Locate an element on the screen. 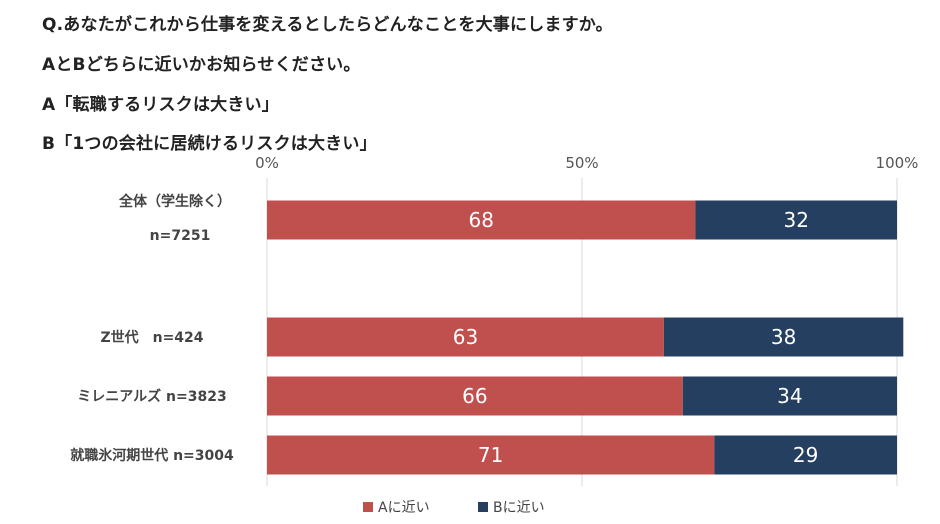 The width and height of the screenshot is (940, 524). legend-label-b: Bに近い is located at coordinates (519, 508).